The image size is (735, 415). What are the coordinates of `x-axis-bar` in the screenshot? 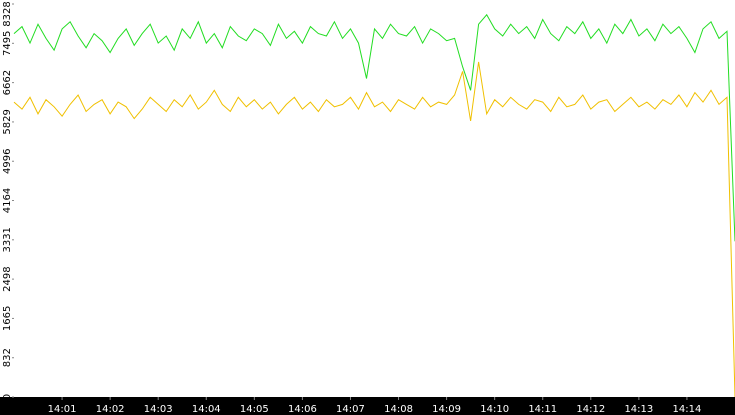 It's located at (367, 406).